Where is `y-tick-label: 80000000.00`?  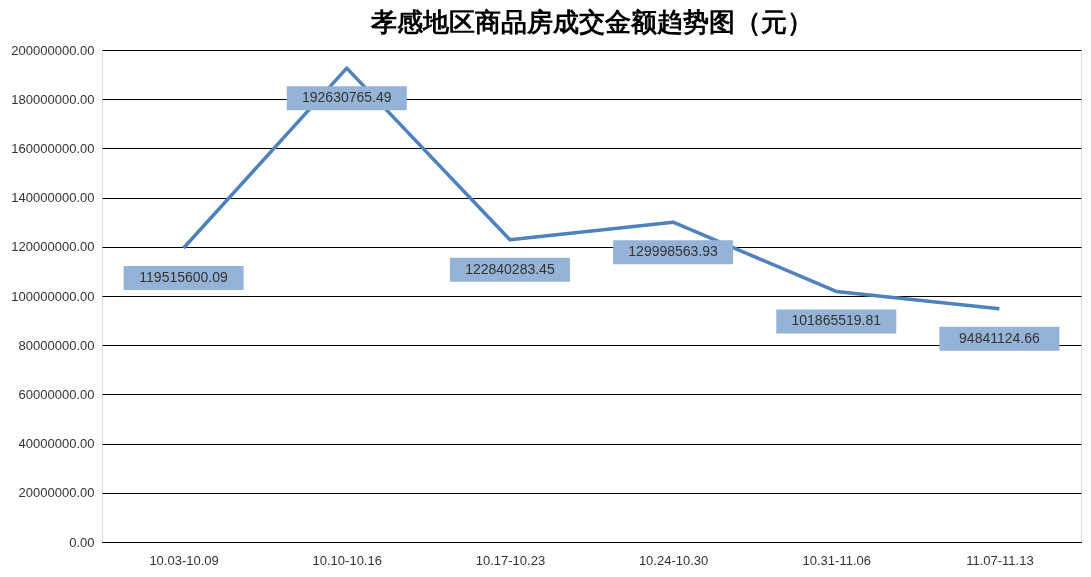
y-tick-label: 80000000.00 is located at coordinates (56, 345).